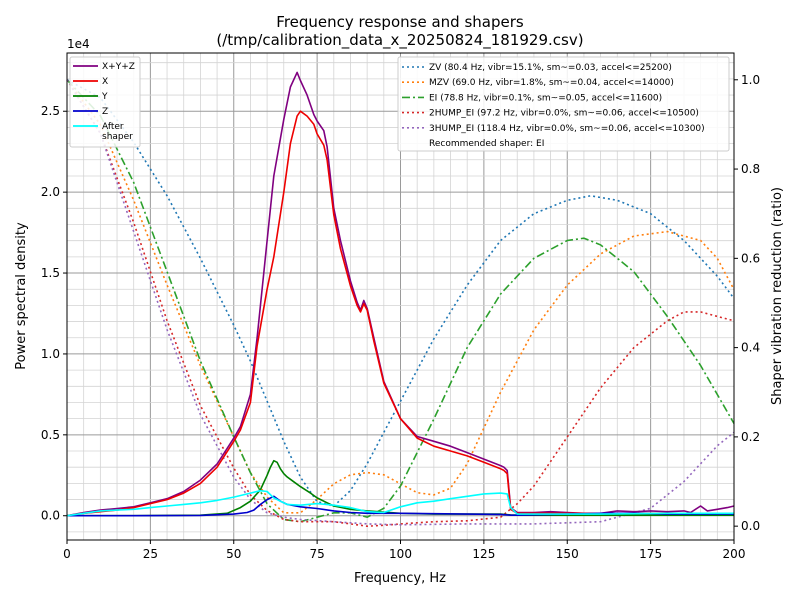 The width and height of the screenshot is (800, 600). Describe the element at coordinates (750, 258) in the screenshot. I see `y2-tick-label: 0.6` at that location.